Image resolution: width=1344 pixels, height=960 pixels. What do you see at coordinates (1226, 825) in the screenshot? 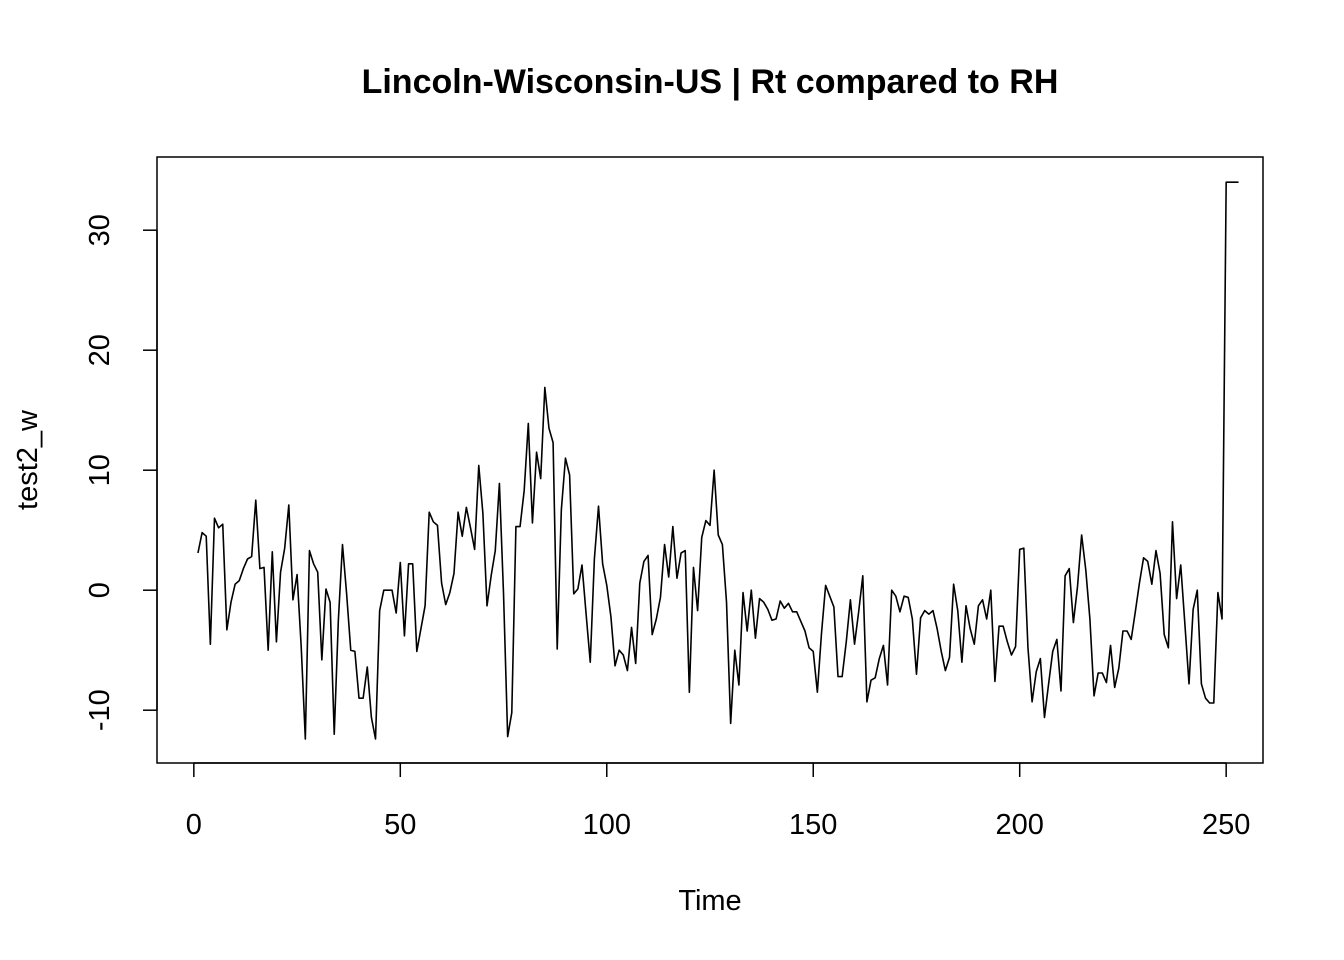
I see `x-tick-label: 250` at bounding box center [1226, 825].